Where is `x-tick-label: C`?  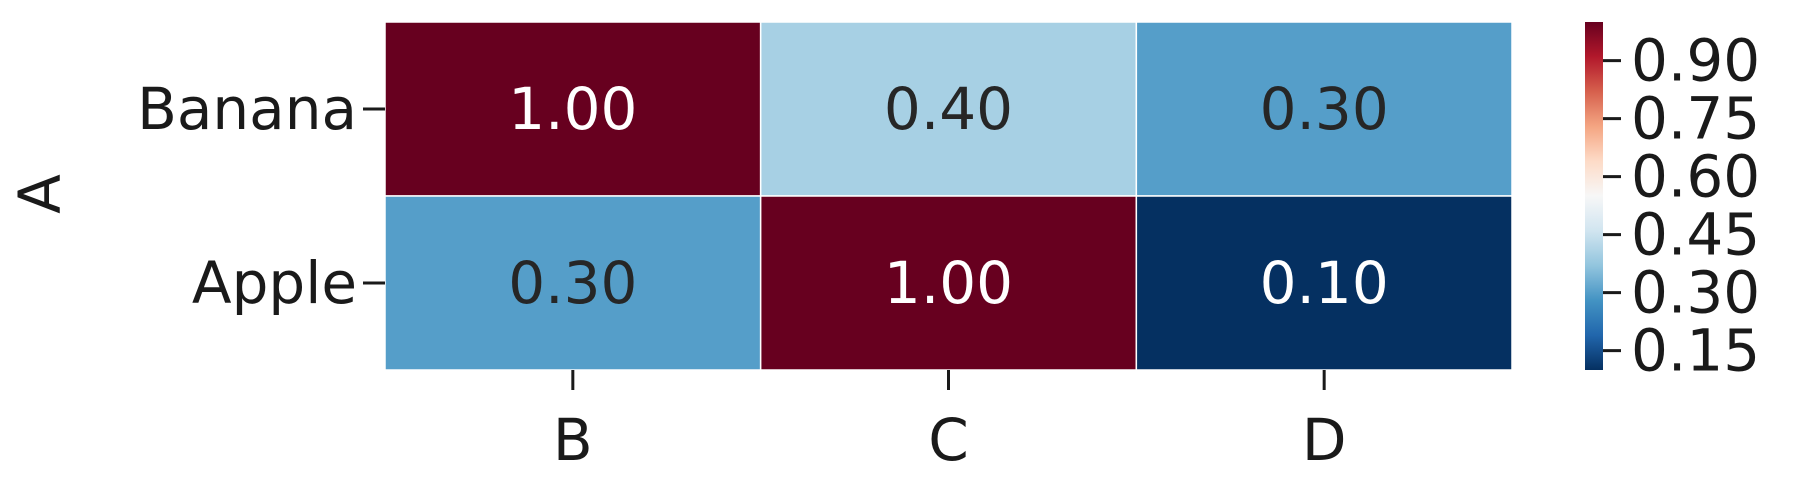
x-tick-label: C is located at coordinates (948, 440).